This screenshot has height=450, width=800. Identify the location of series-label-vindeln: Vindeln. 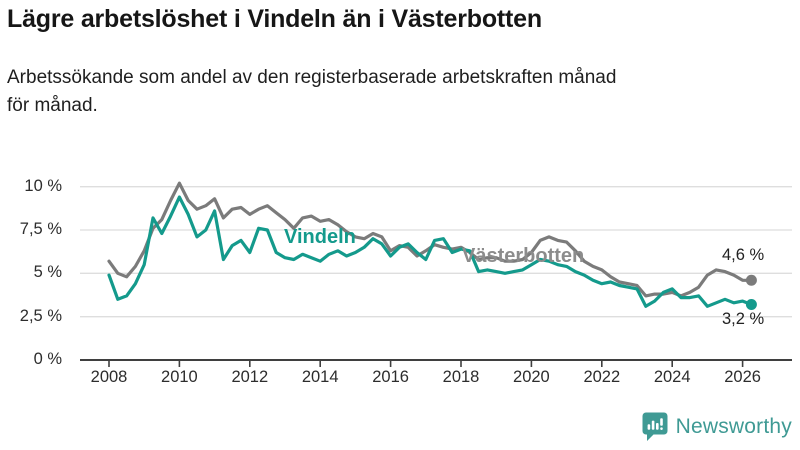
(320, 237).